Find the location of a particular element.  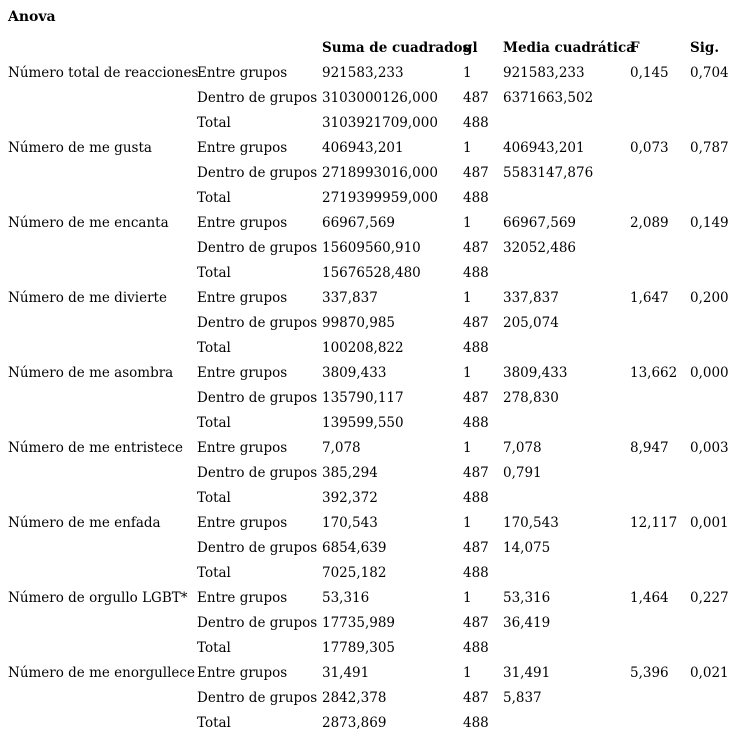

table-row: Dentro de grupos 6854,639 487 14,075 is located at coordinates (372, 548).